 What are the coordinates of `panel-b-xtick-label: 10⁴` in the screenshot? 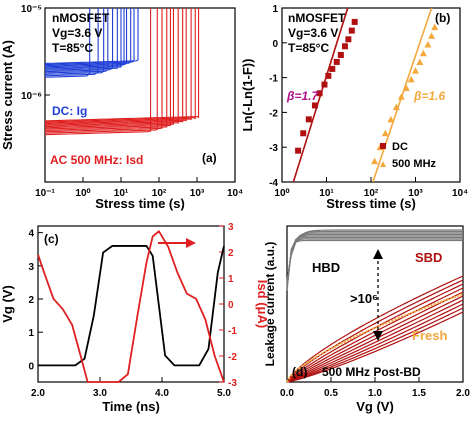 It's located at (460, 193).